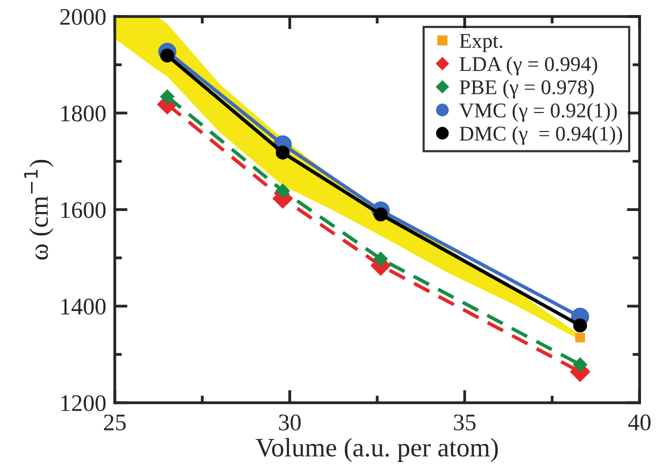 The width and height of the screenshot is (656, 471). Describe the element at coordinates (39, 210) in the screenshot. I see `y-axis-title: ω (cm$^{−1}$)` at that location.